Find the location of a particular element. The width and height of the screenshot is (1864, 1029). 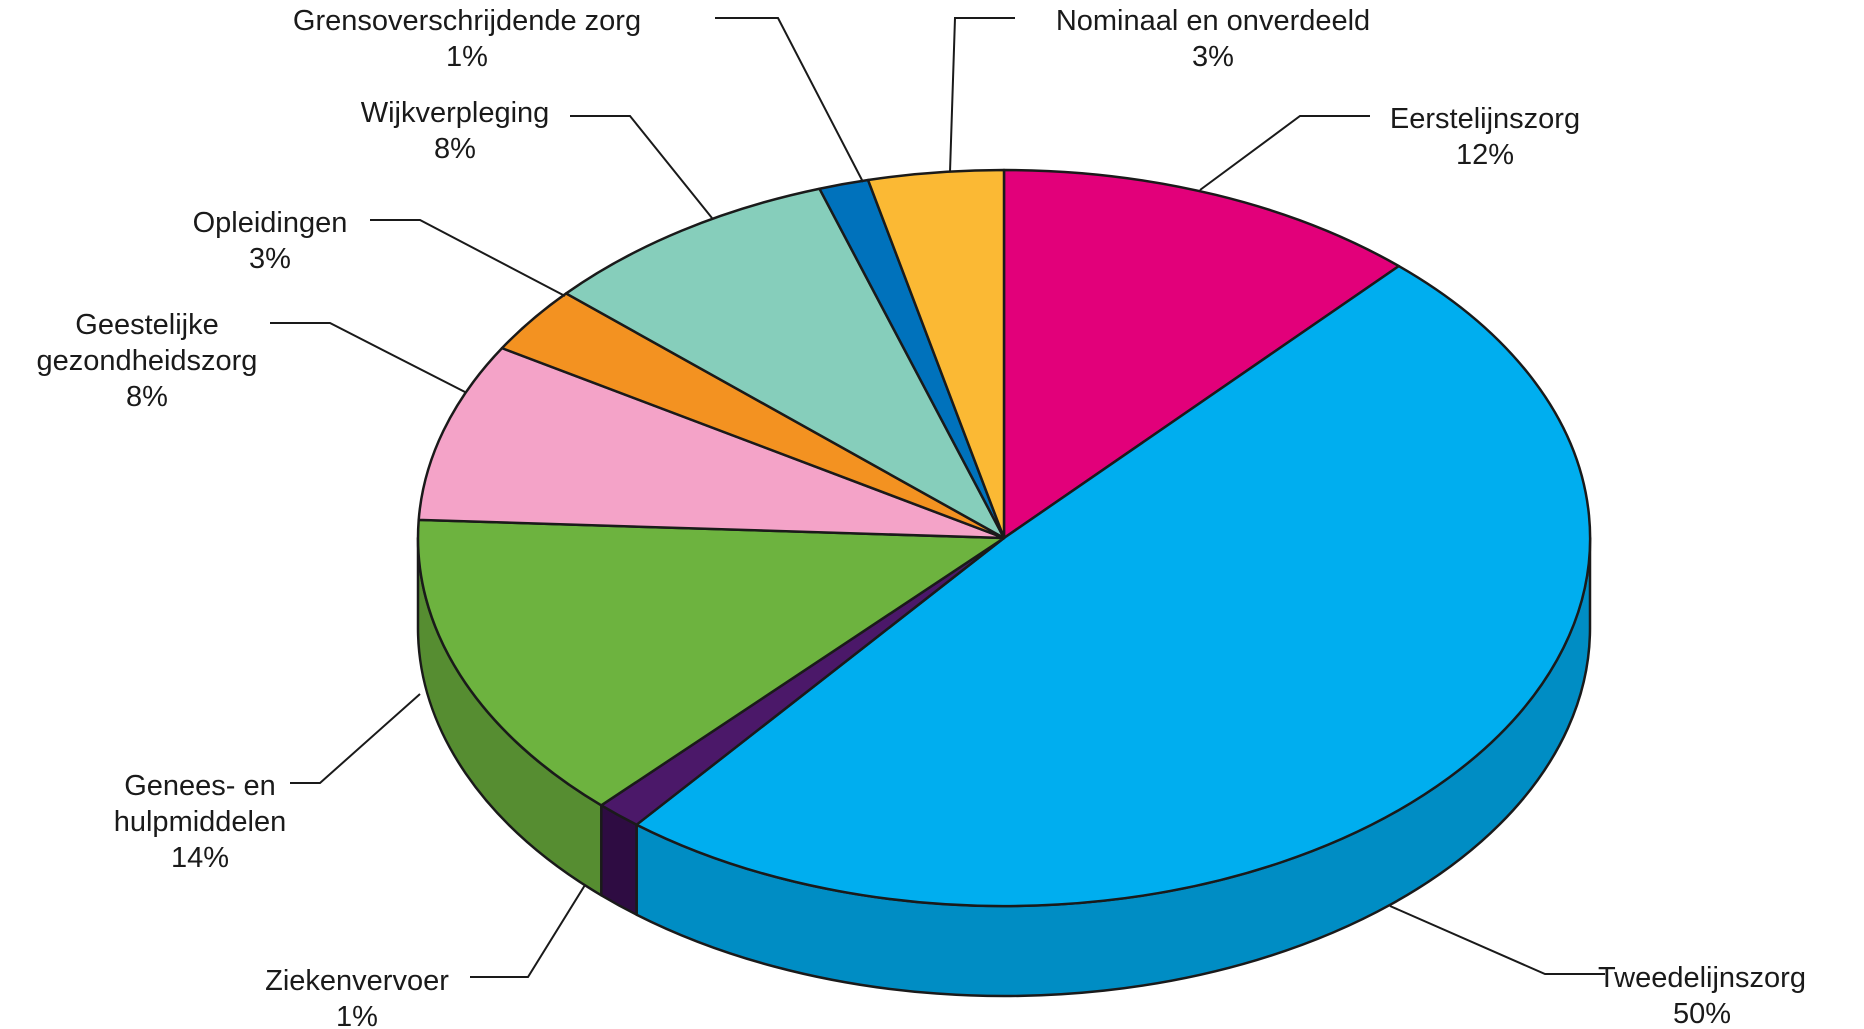

slice-percent-6: 8% is located at coordinates (455, 149).